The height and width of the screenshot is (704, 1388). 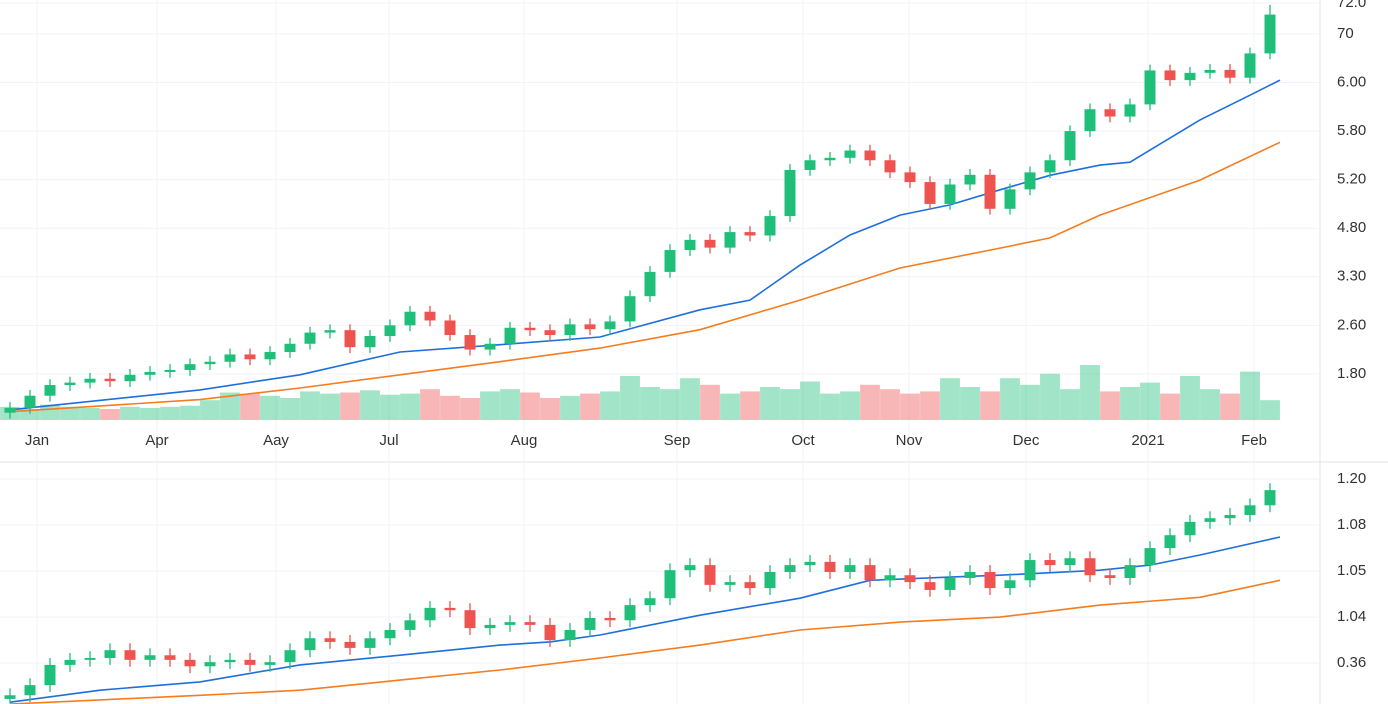 What do you see at coordinates (1351, 478) in the screenshot?
I see `y-tick-label: 1.20` at bounding box center [1351, 478].